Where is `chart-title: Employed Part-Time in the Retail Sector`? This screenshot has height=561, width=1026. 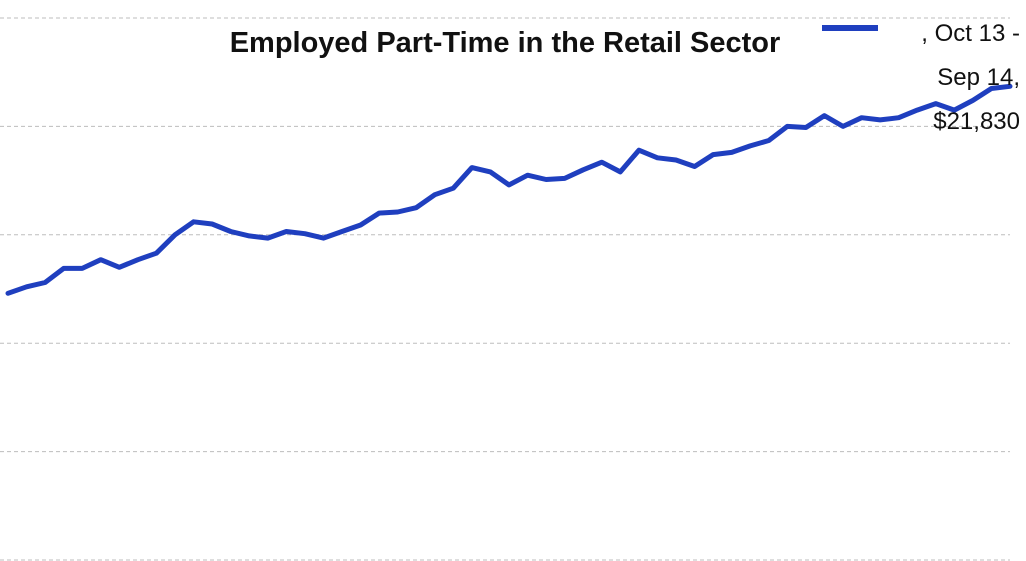 chart-title: Employed Part-Time in the Retail Sector is located at coordinates (505, 43).